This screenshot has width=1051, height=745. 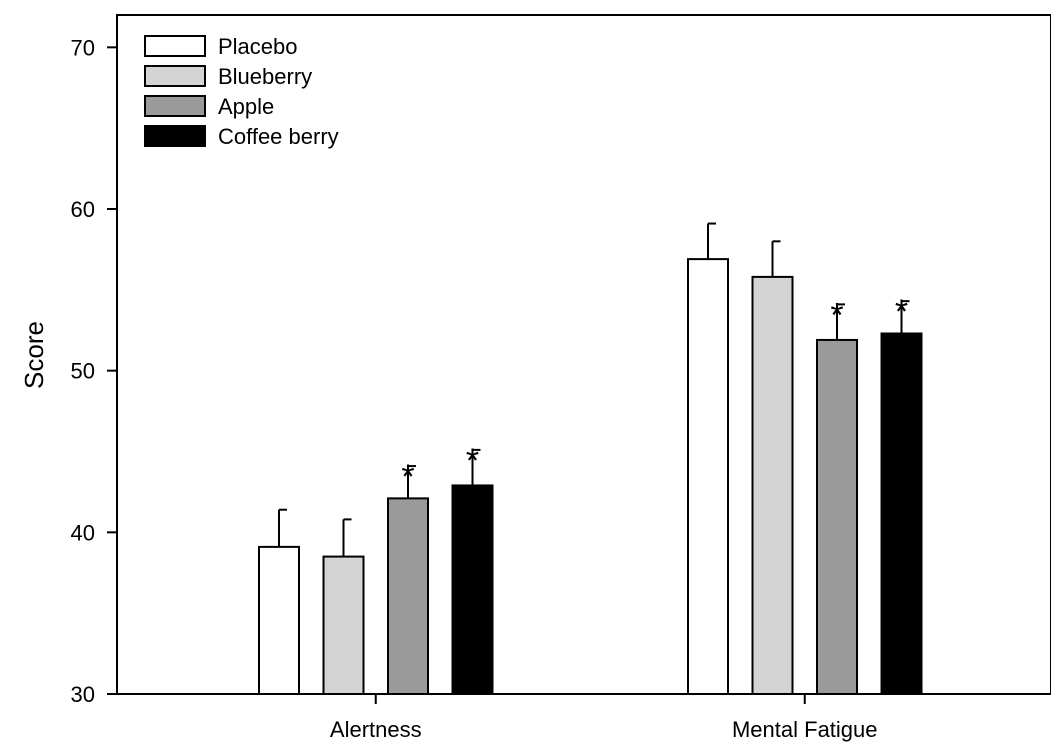 What do you see at coordinates (278, 136) in the screenshot?
I see `legend-label: Coffee berry` at bounding box center [278, 136].